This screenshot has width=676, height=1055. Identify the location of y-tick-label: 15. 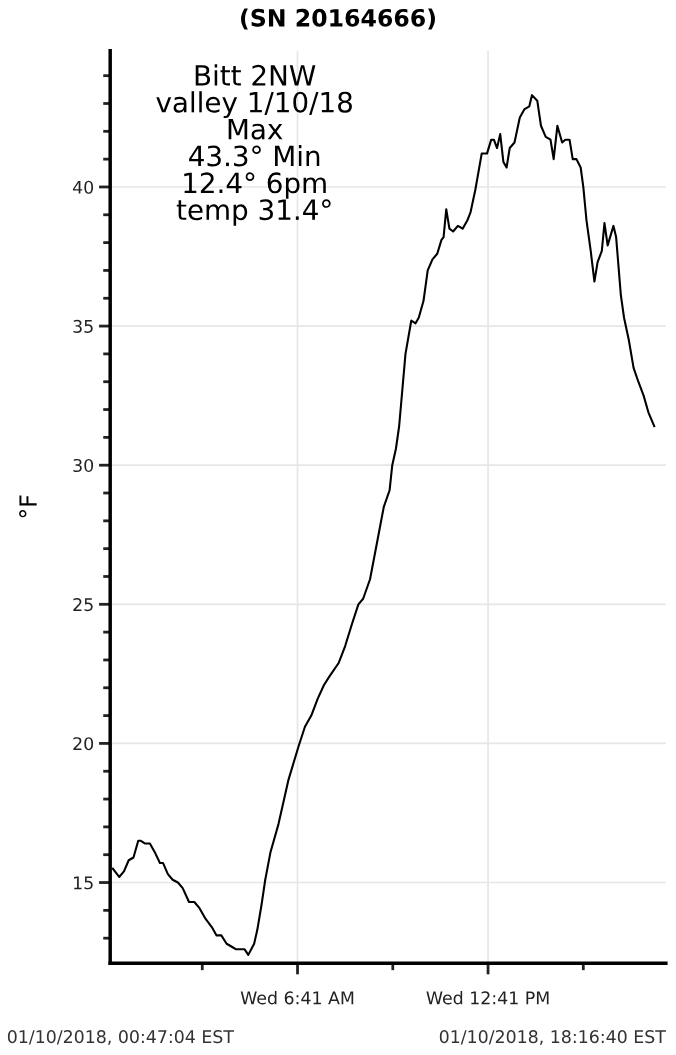
(83, 883).